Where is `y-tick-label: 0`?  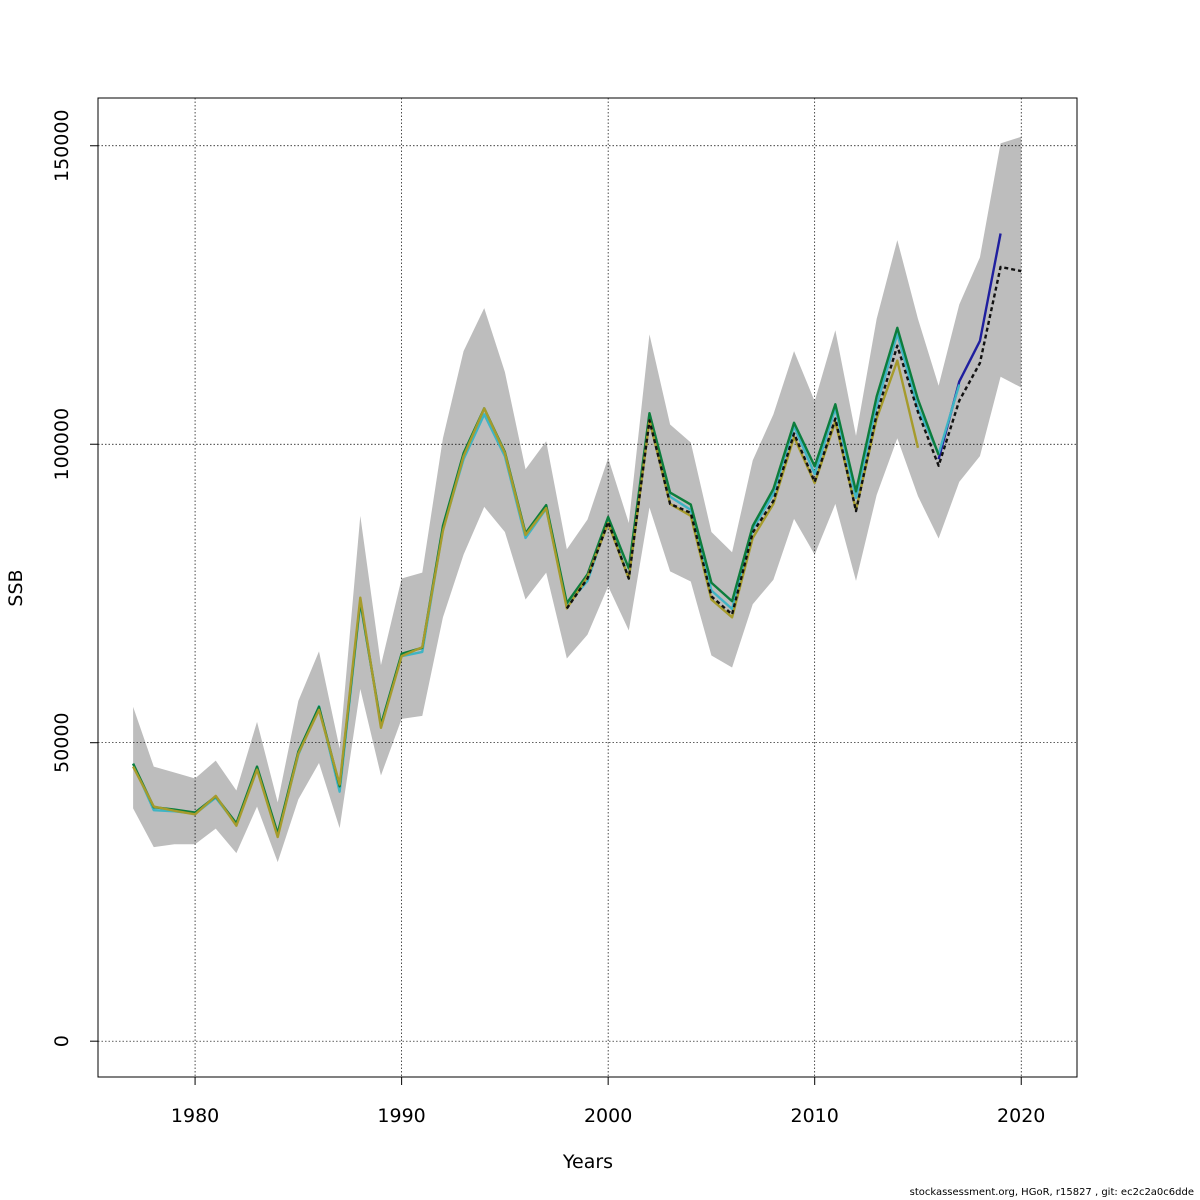
y-tick-label: 0 is located at coordinates (62, 1041).